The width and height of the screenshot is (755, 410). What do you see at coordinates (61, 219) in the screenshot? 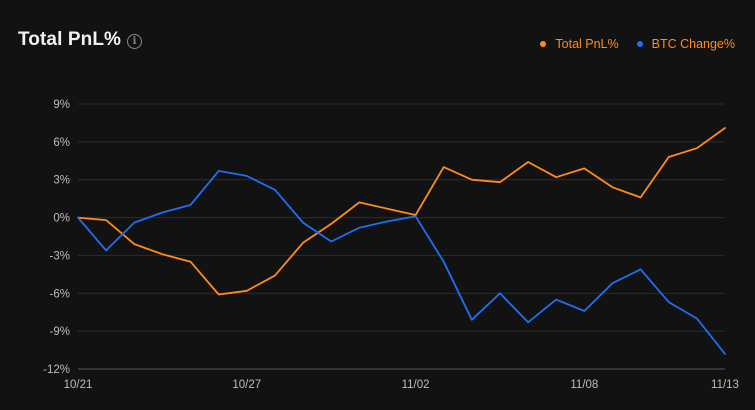
I see `y-tick-label: 0%` at bounding box center [61, 219].